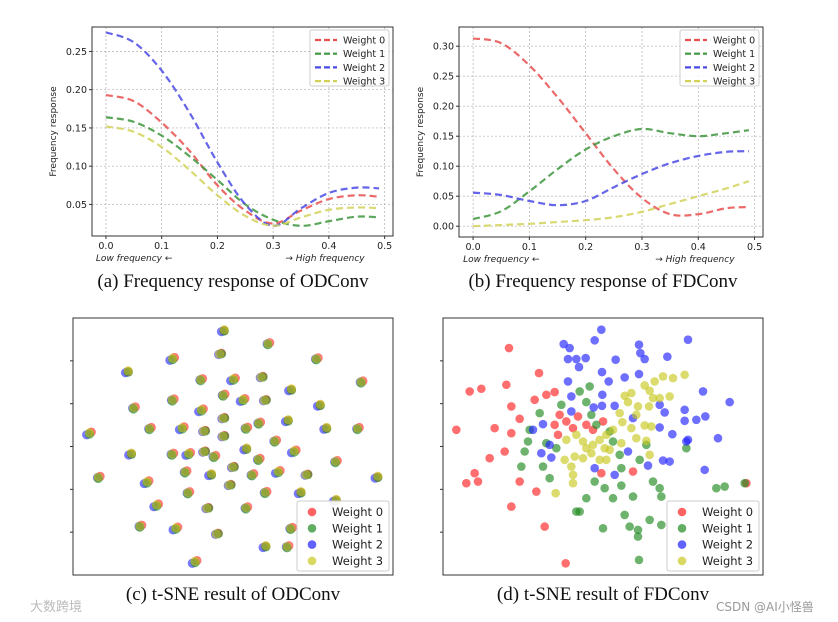 Image resolution: width=838 pixels, height=622 pixels. I want to click on caption-a: (a) Frequency response of ODConv, so click(233, 281).